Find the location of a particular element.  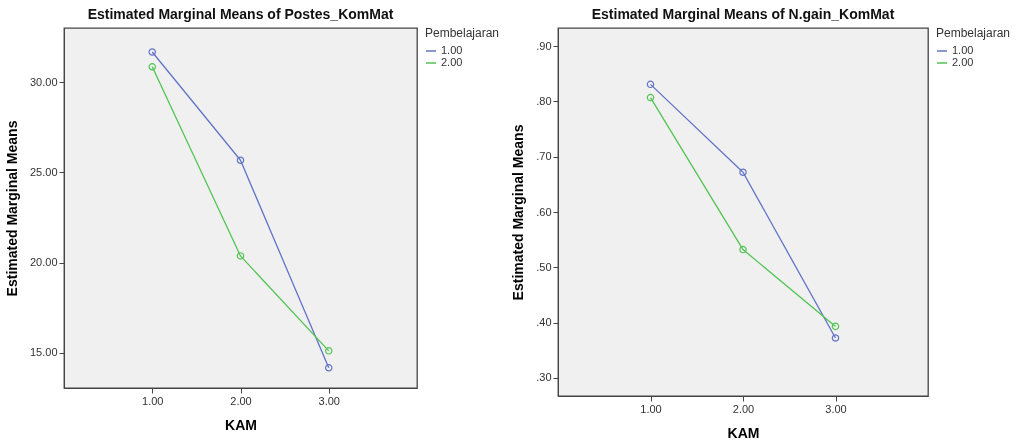

y-tick-label: .40 is located at coordinates (544, 322).